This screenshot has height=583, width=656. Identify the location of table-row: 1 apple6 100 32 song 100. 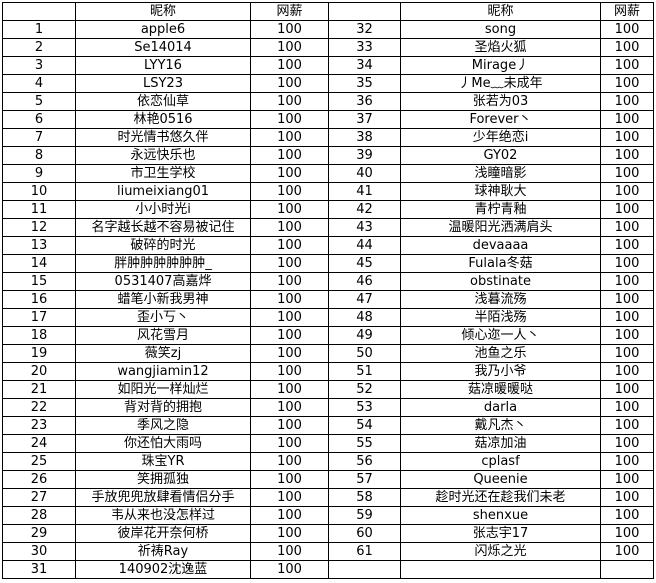
(328, 29).